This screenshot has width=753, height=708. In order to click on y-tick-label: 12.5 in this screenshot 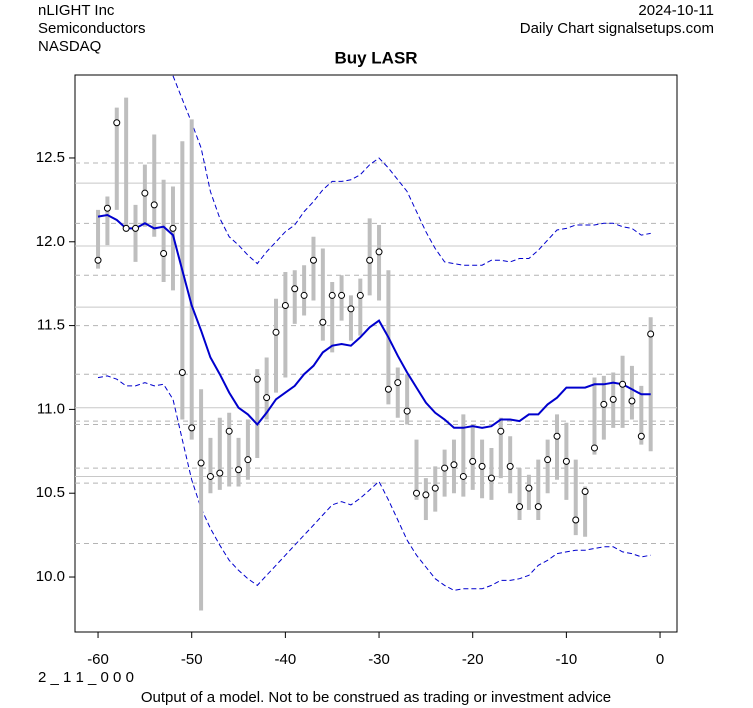, I will do `click(50, 157)`.